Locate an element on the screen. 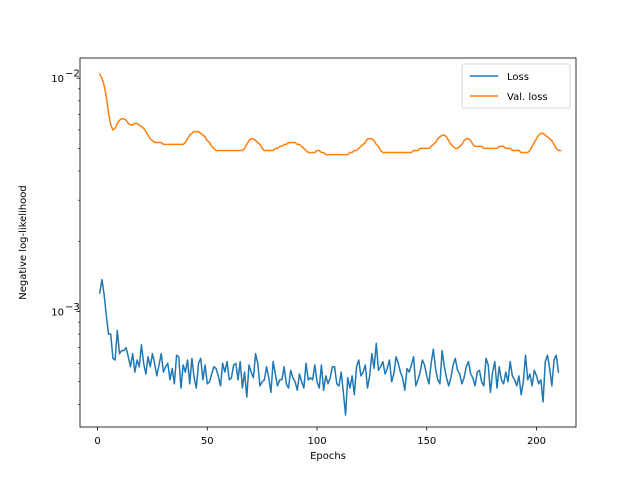  y-tick-label-exponent: −2 is located at coordinates (72, 74).